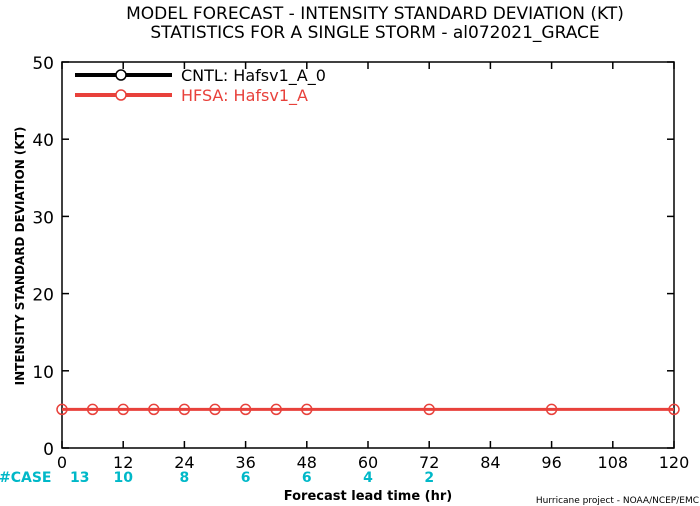 This screenshot has width=700, height=506. What do you see at coordinates (43, 64) in the screenshot?
I see `y-tick-label: 50` at bounding box center [43, 64].